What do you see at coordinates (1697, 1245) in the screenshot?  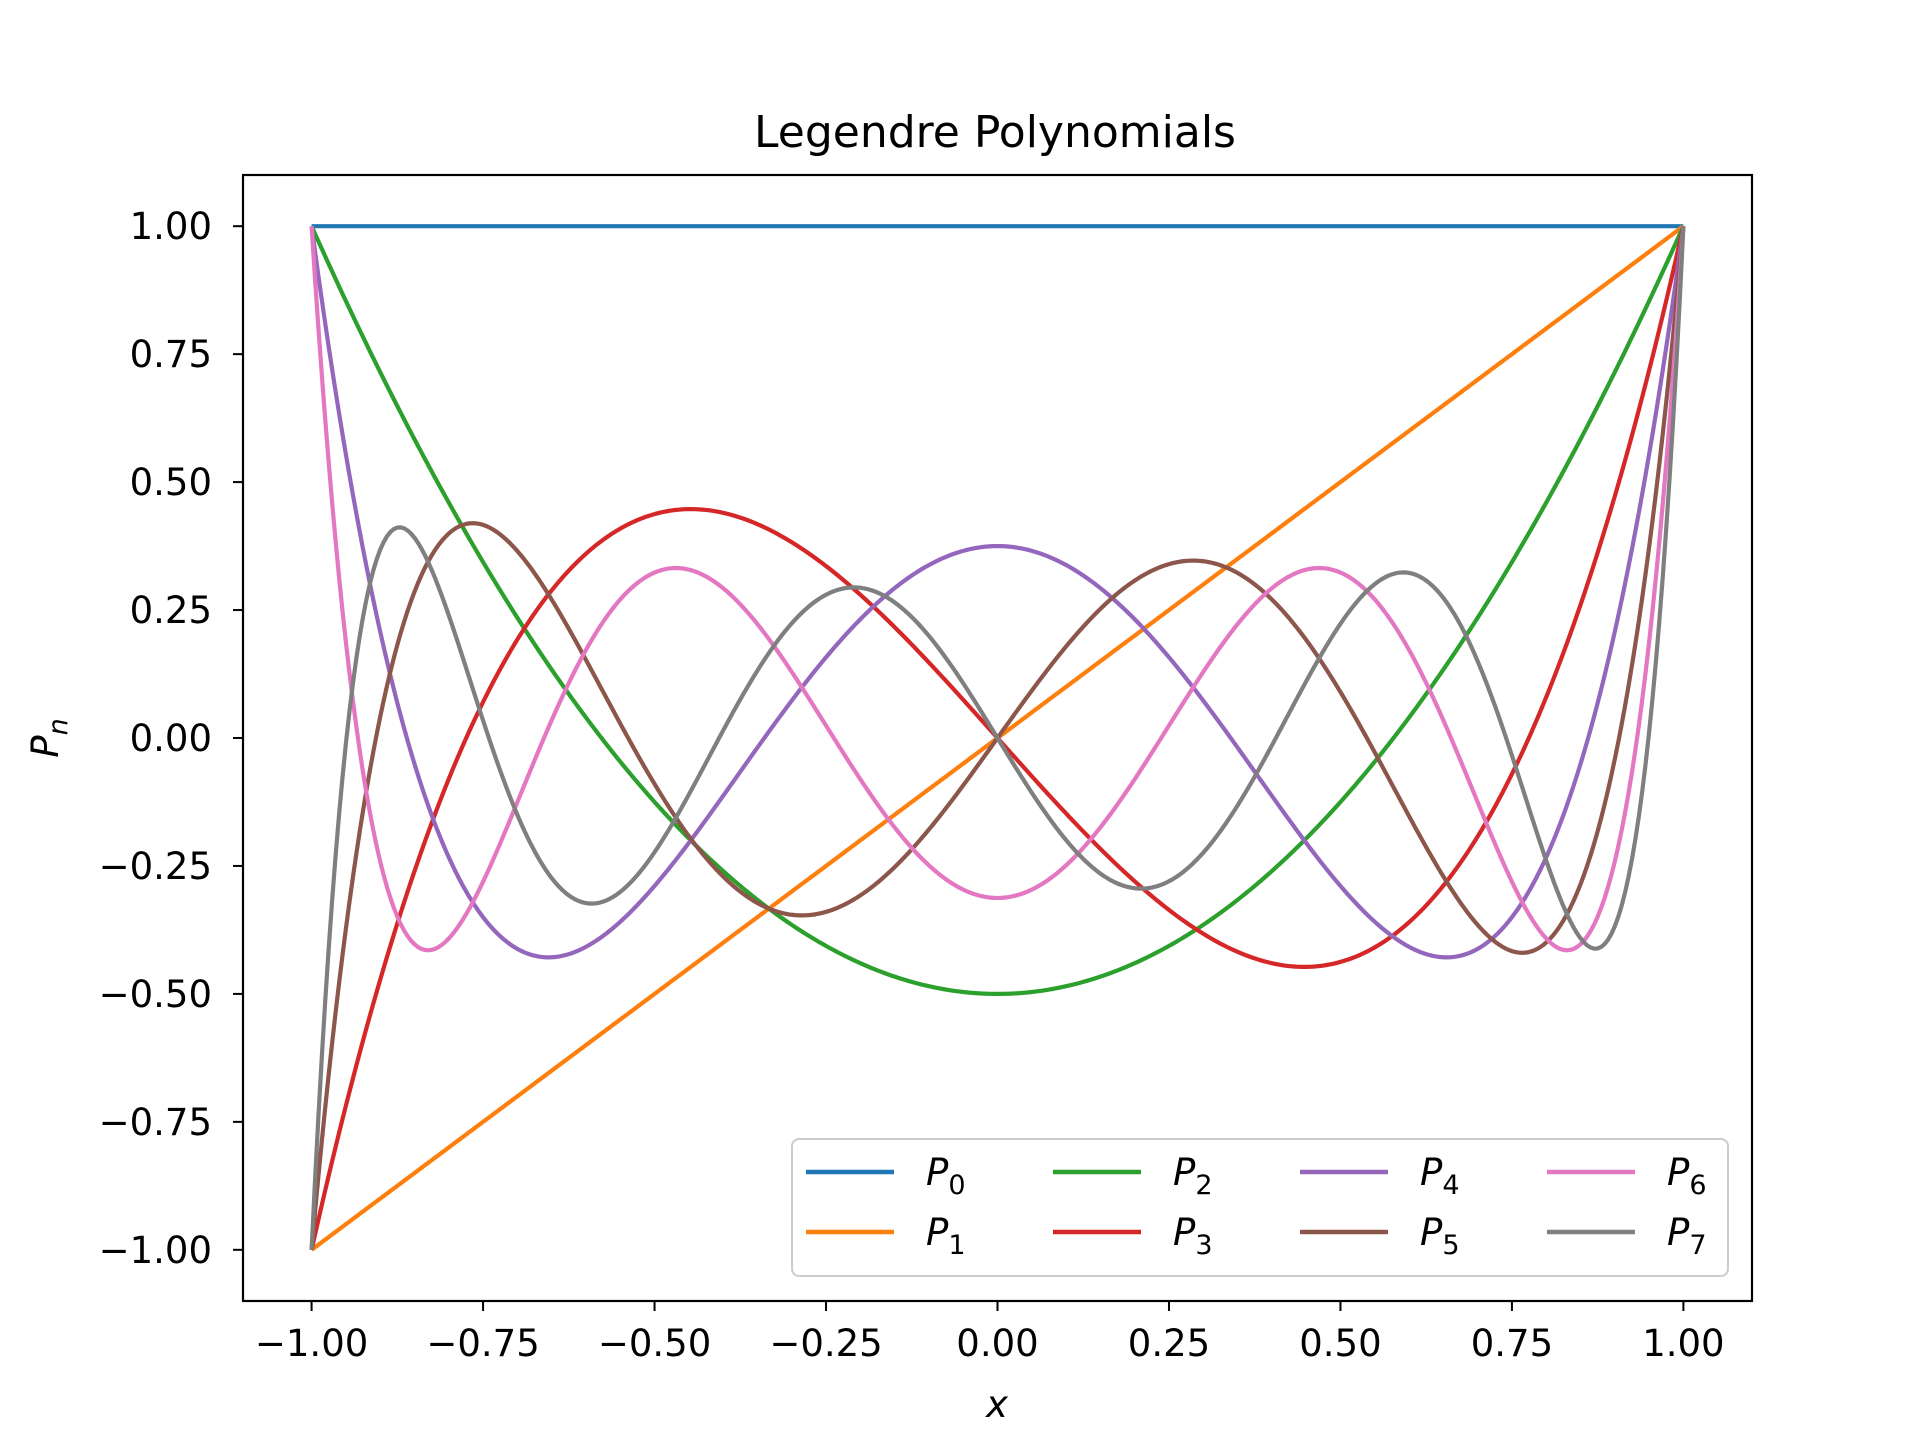 I see `legend-label-subscript: 7` at bounding box center [1697, 1245].